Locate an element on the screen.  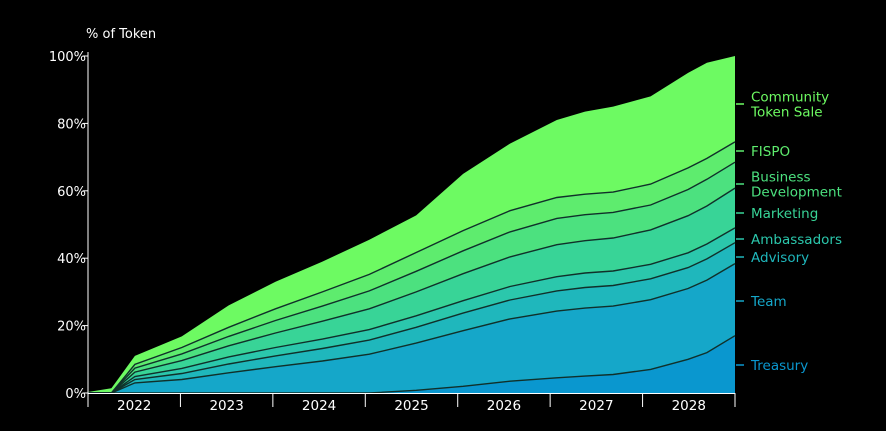
x-tick-label: 2024 is located at coordinates (319, 406).